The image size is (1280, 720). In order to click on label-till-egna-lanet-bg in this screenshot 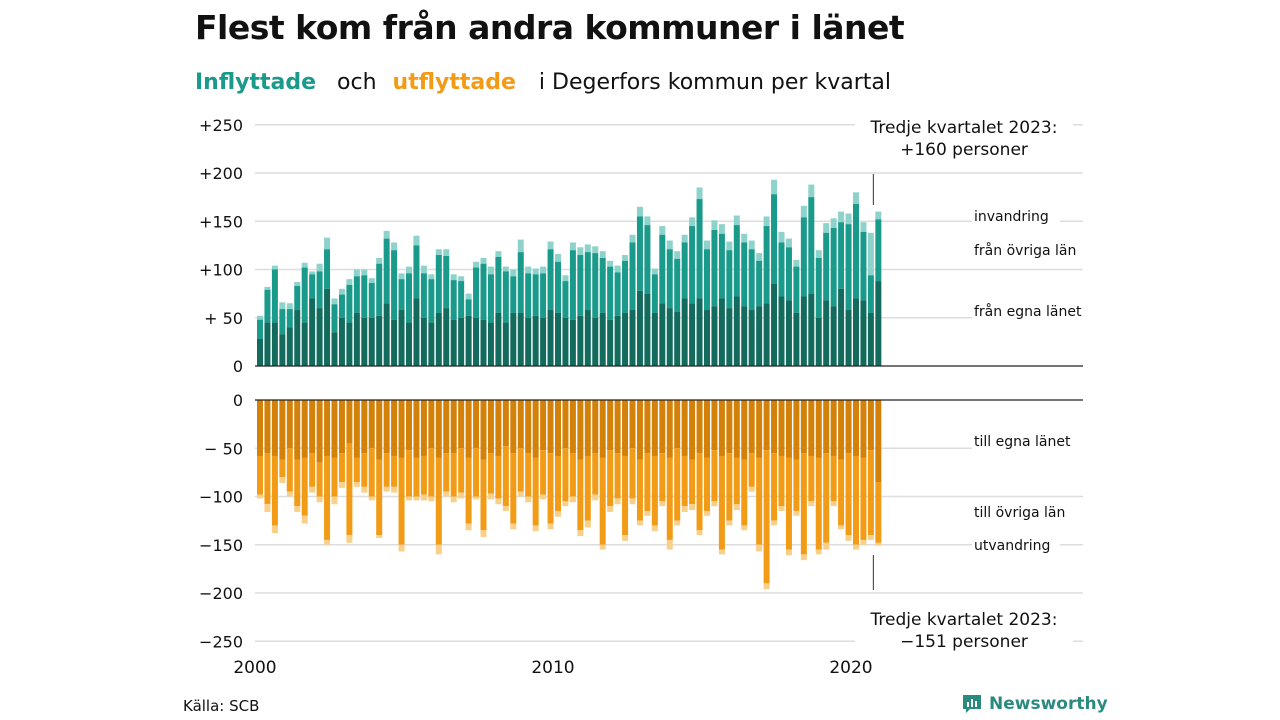, I will do `click(1036, 442)`.